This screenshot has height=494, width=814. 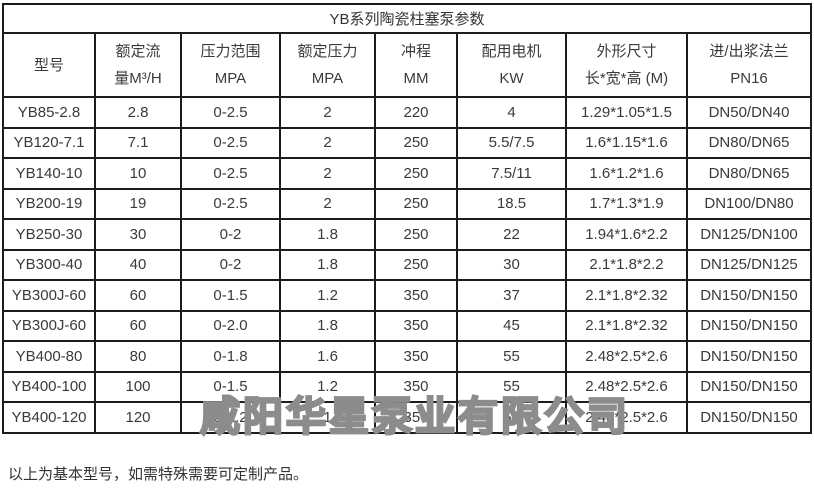 What do you see at coordinates (230, 65) in the screenshot?
I see `column-header: 压力范围 MPA` at bounding box center [230, 65].